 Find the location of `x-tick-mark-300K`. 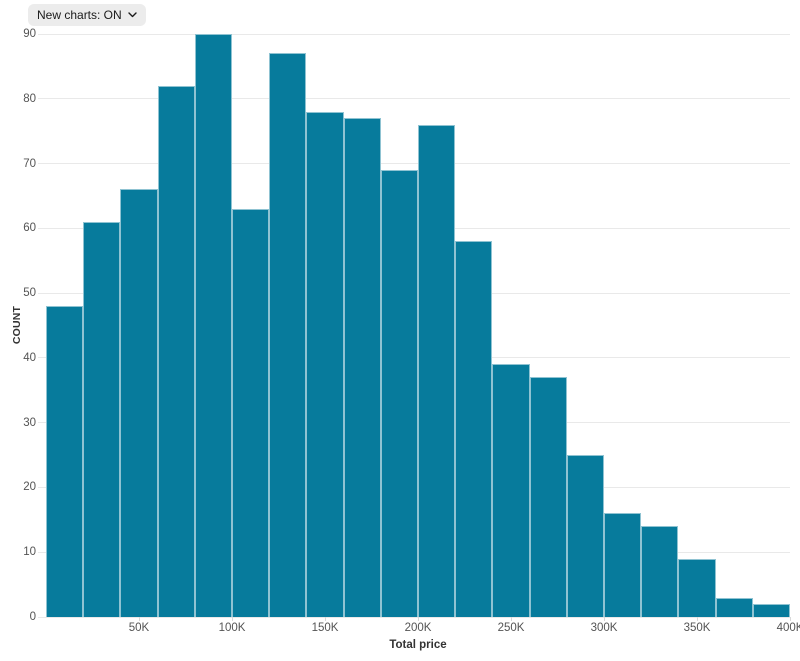

x-tick-mark-300K is located at coordinates (604, 619).